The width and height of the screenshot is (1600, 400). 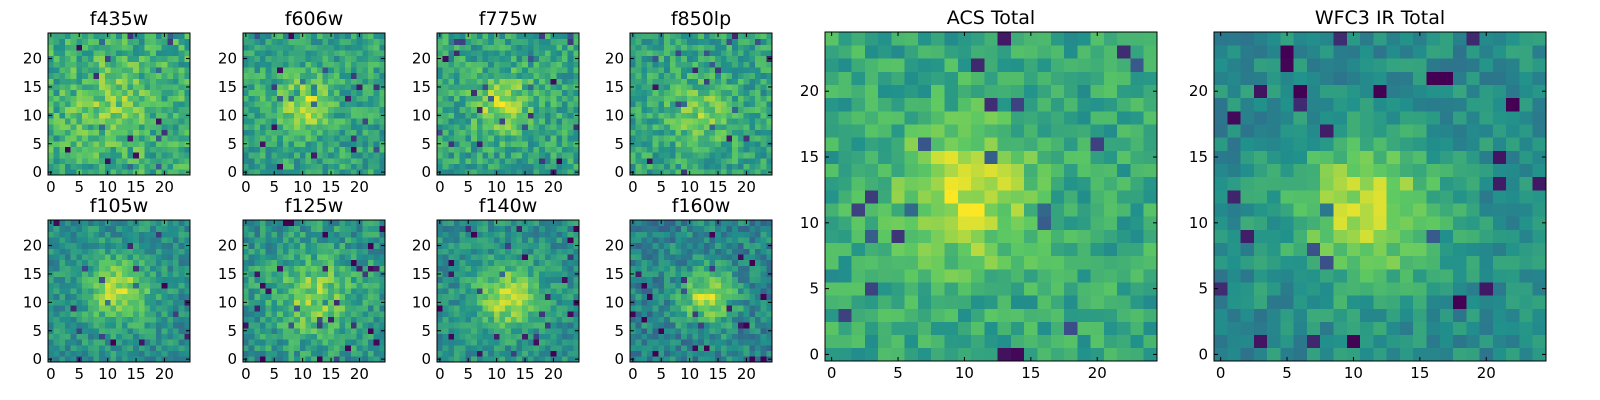 What do you see at coordinates (421, 302) in the screenshot?
I see `y-tick-label: 10` at bounding box center [421, 302].